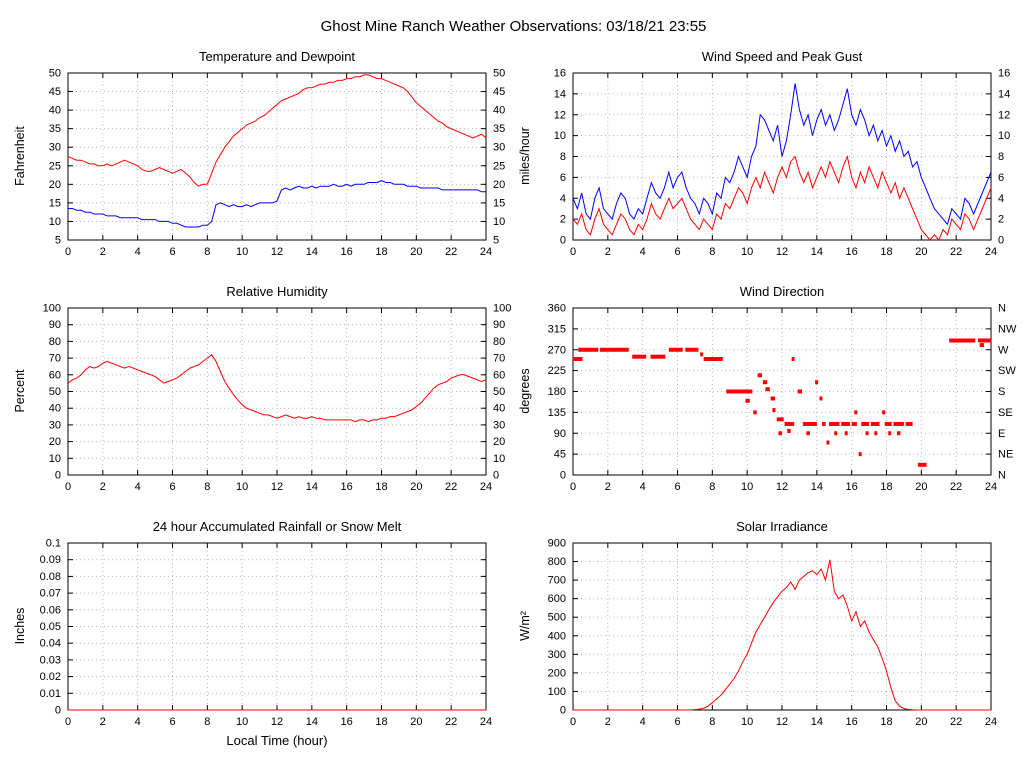 The width and height of the screenshot is (1027, 772). I want to click on svg-text: 50, so click(499, 74).